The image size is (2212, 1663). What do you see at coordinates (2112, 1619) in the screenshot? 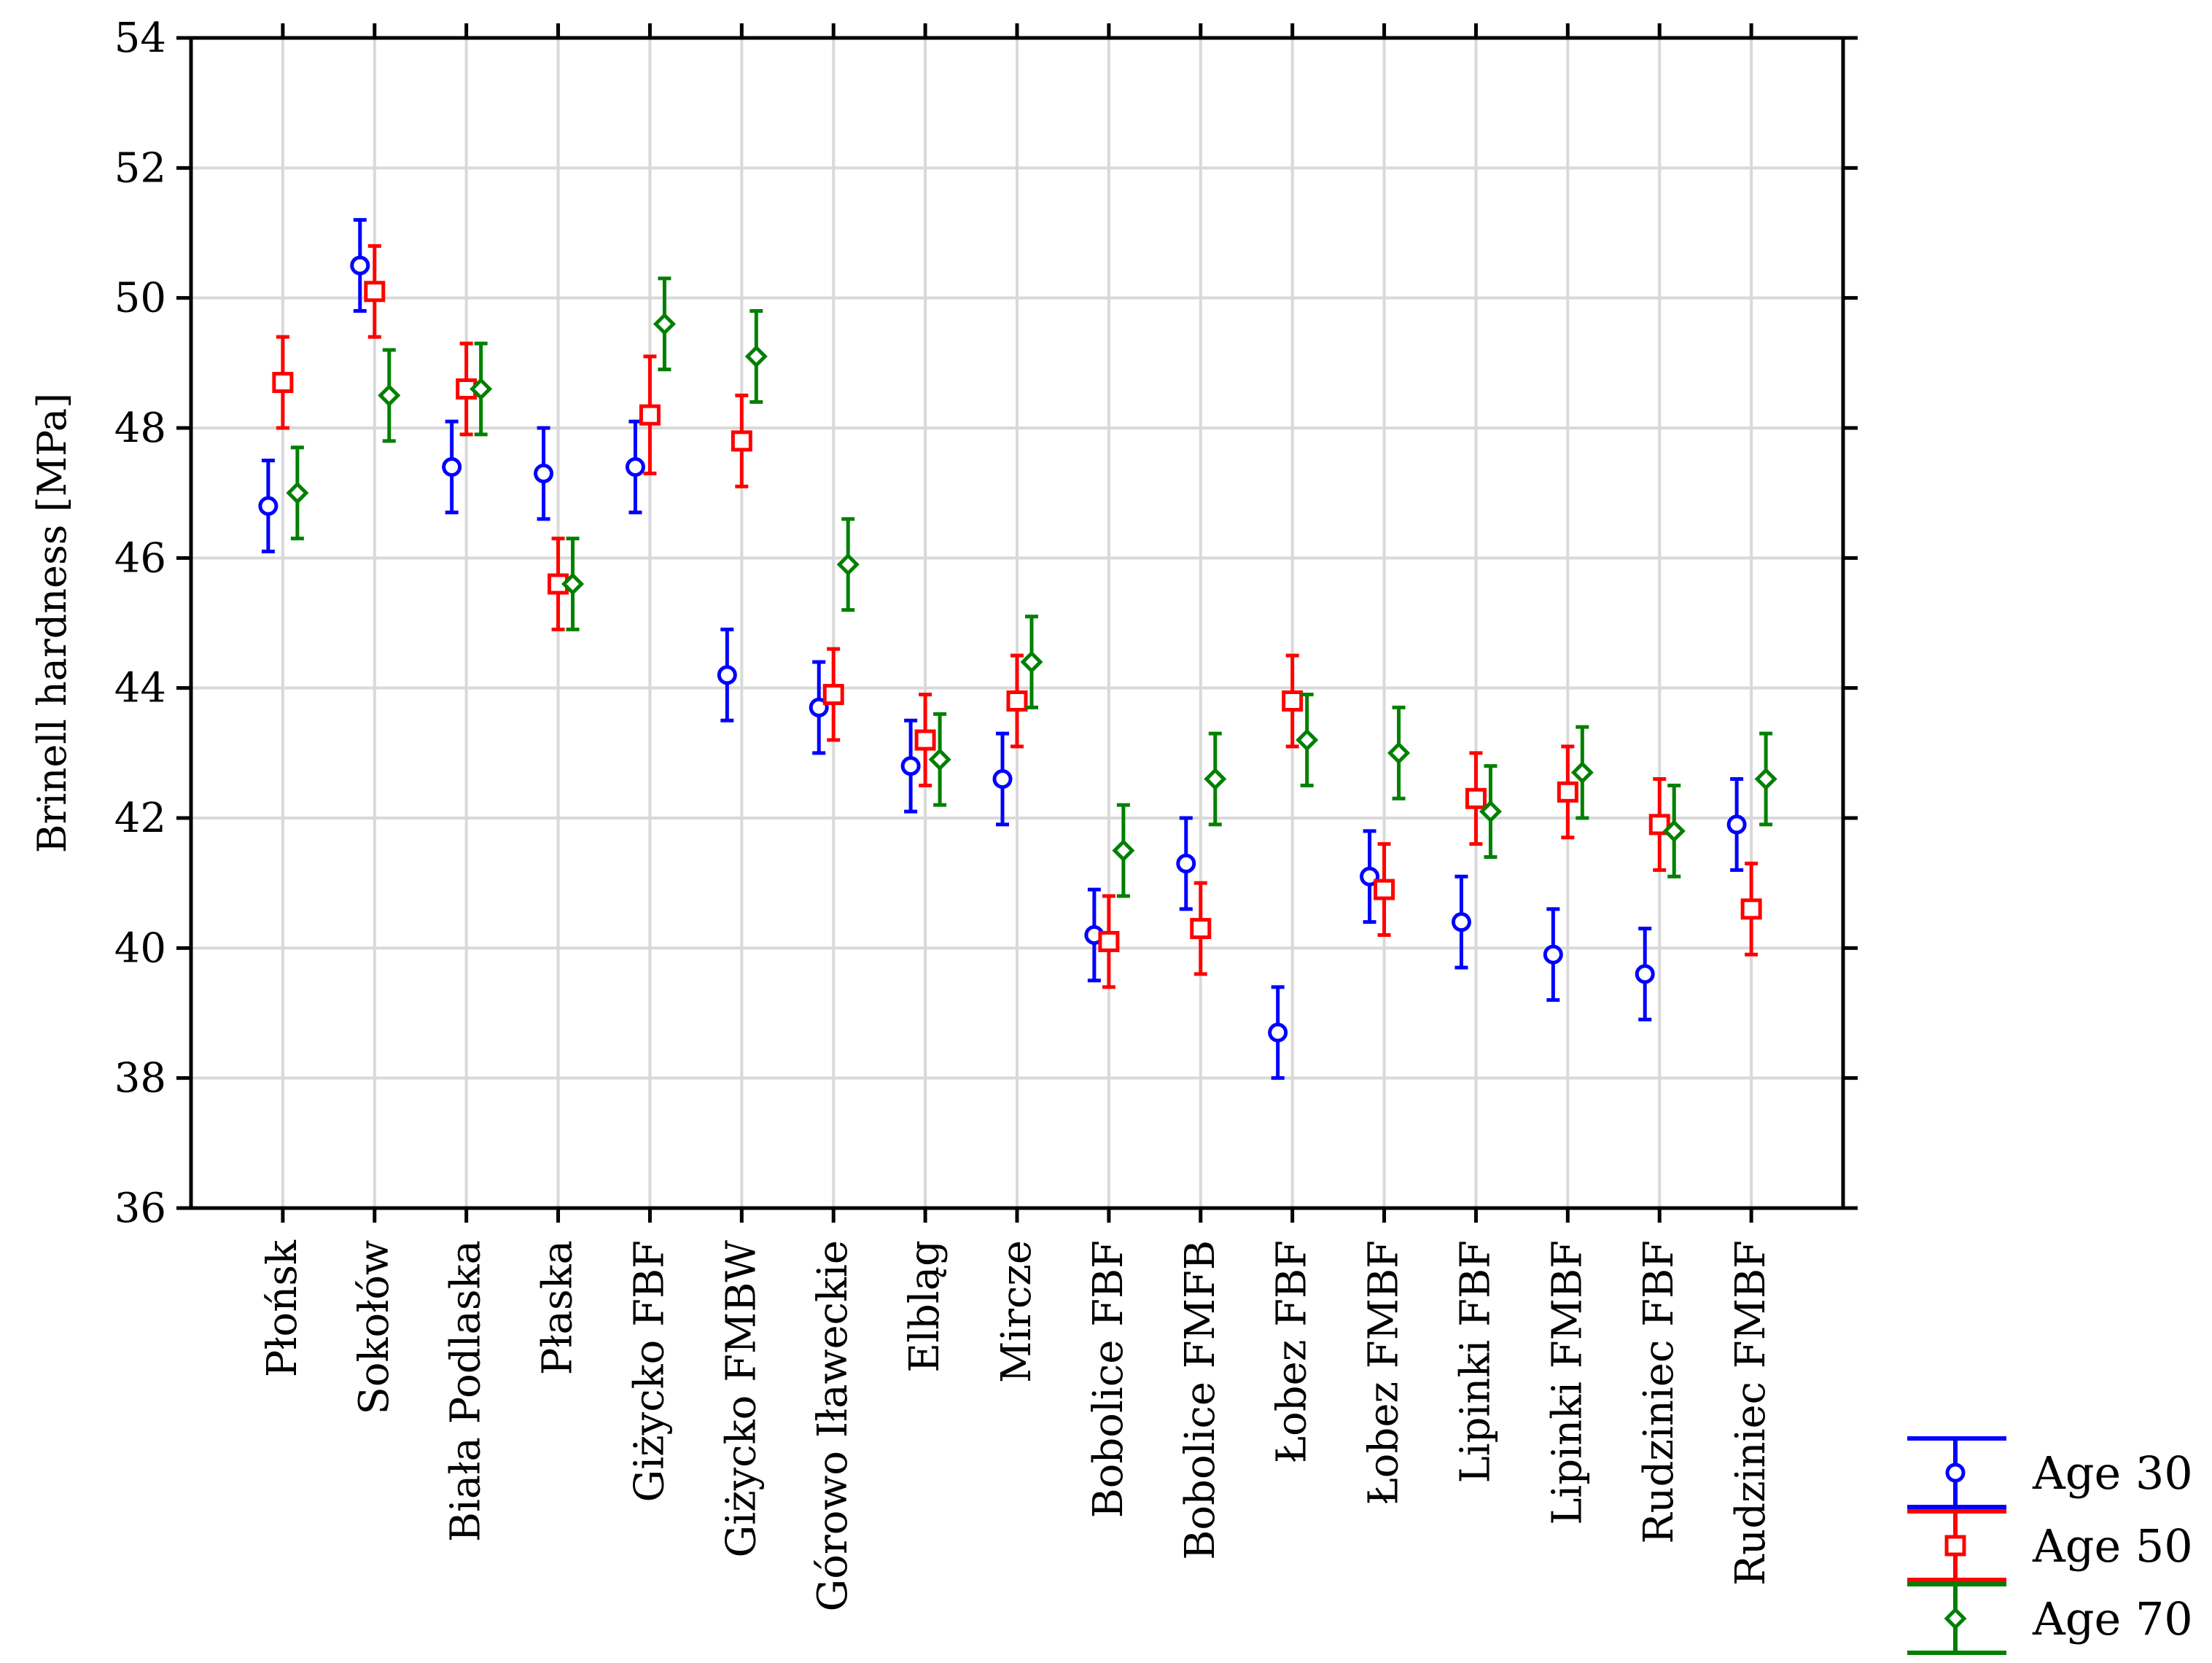
I see `legend-label: Age 70` at bounding box center [2112, 1619].